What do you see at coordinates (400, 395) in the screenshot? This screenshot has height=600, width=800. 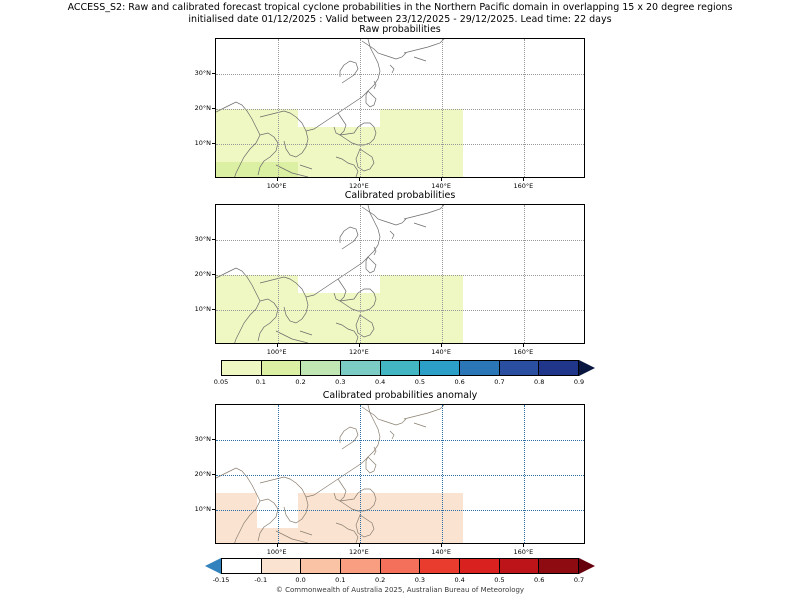 I see `panel-title-anomaly: Calibrated probabilities anomaly` at bounding box center [400, 395].